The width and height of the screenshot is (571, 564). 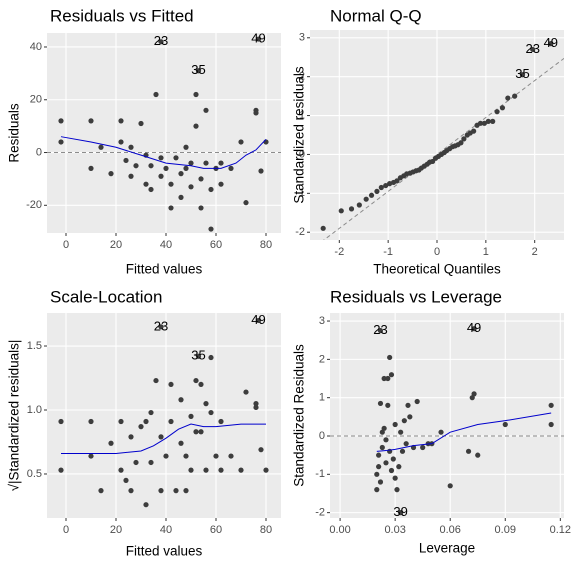 I want to click on y-tick-label: -2, so click(x=320, y=513).